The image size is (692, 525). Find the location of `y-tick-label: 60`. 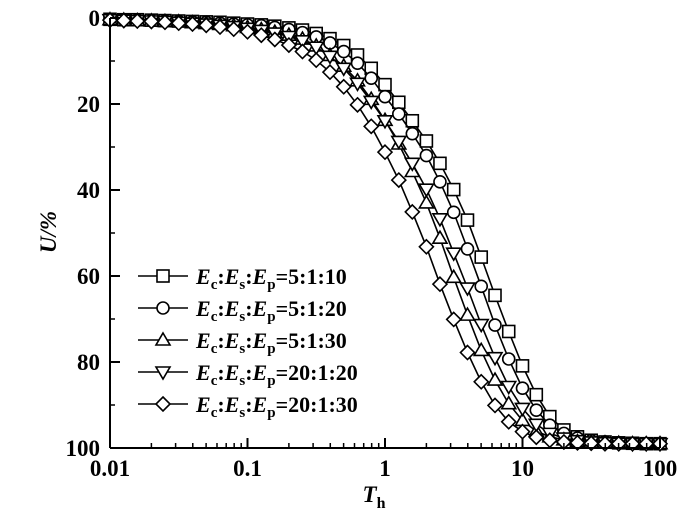

y-tick-label: 60 is located at coordinates (88, 276).